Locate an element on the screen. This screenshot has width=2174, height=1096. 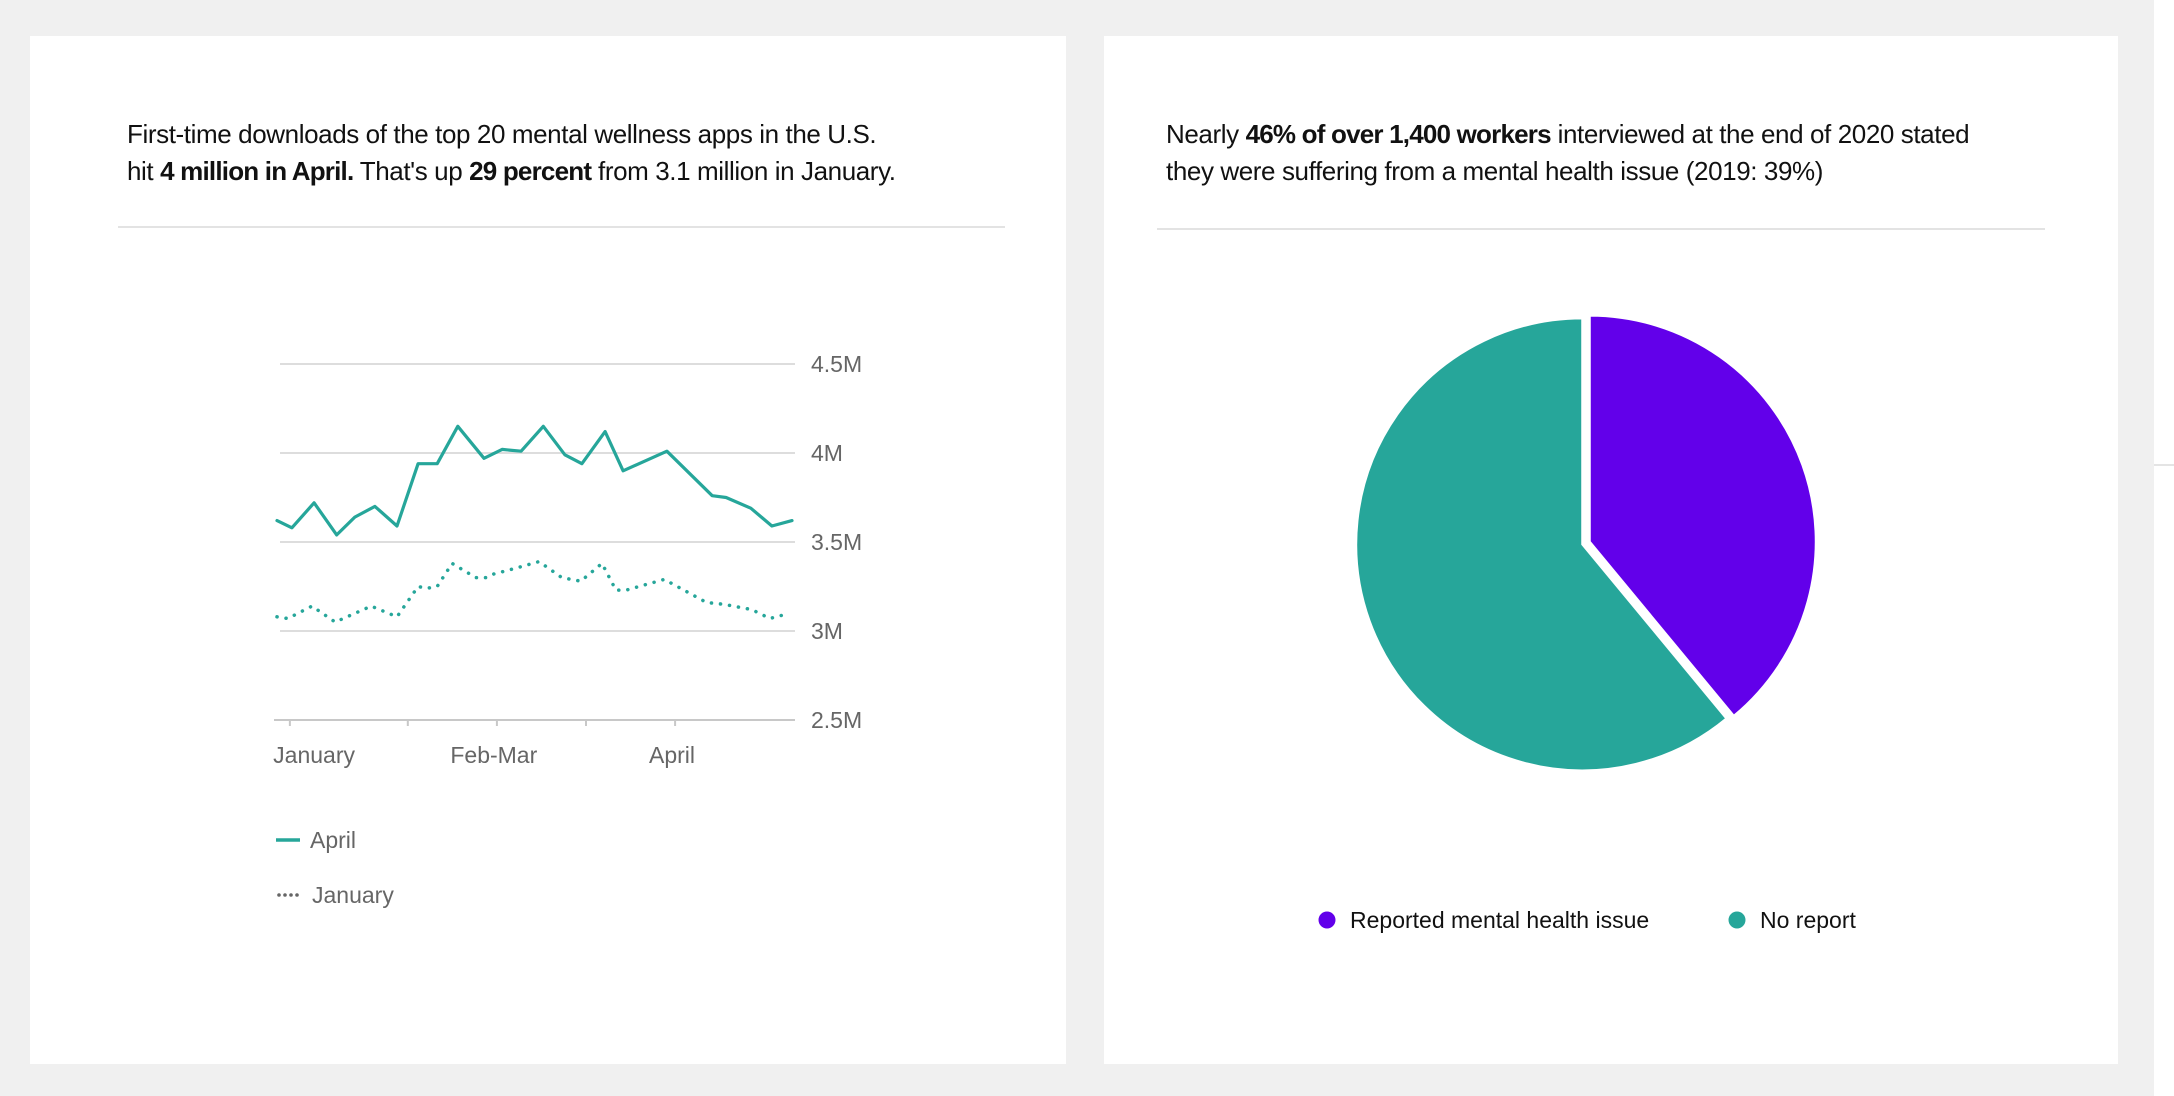
gridlines is located at coordinates (537, 497).